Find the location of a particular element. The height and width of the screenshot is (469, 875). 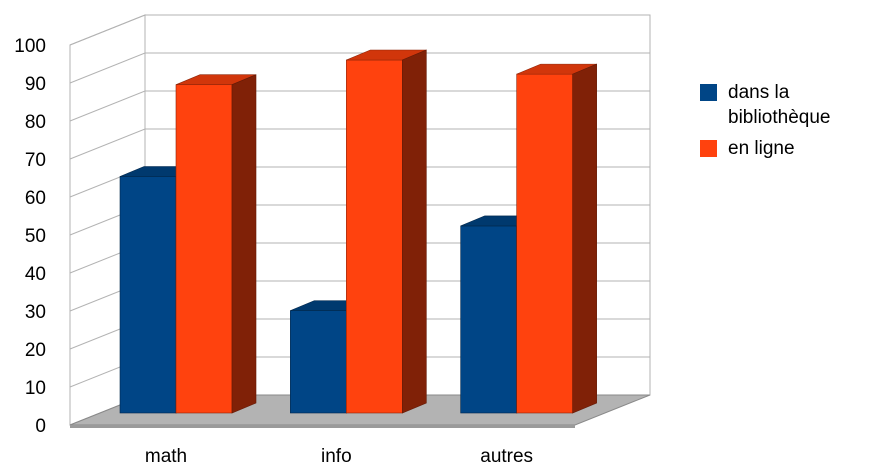

y-tick-label-40: 40 is located at coordinates (35, 274).